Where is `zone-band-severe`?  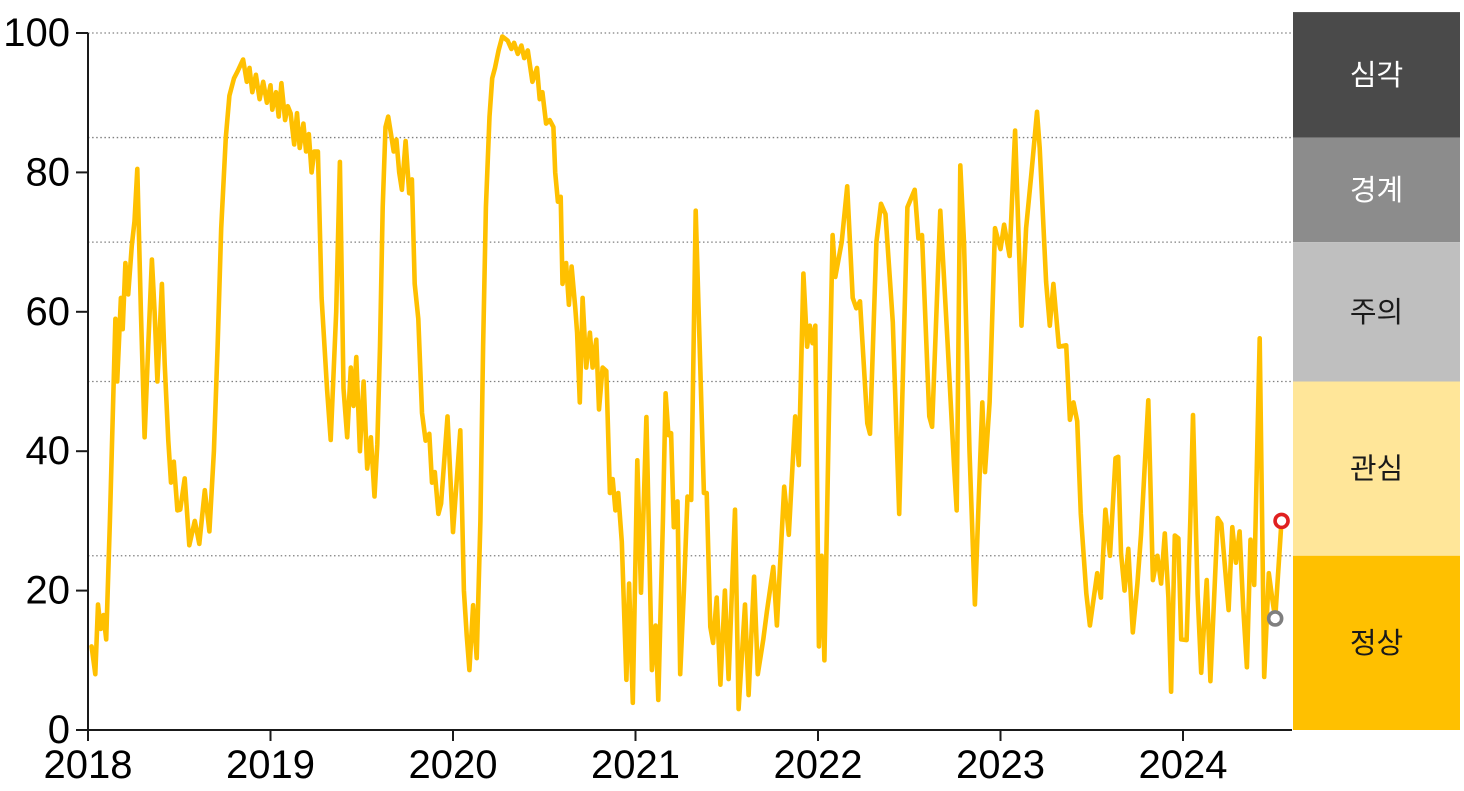
zone-band-severe is located at coordinates (1376, 75).